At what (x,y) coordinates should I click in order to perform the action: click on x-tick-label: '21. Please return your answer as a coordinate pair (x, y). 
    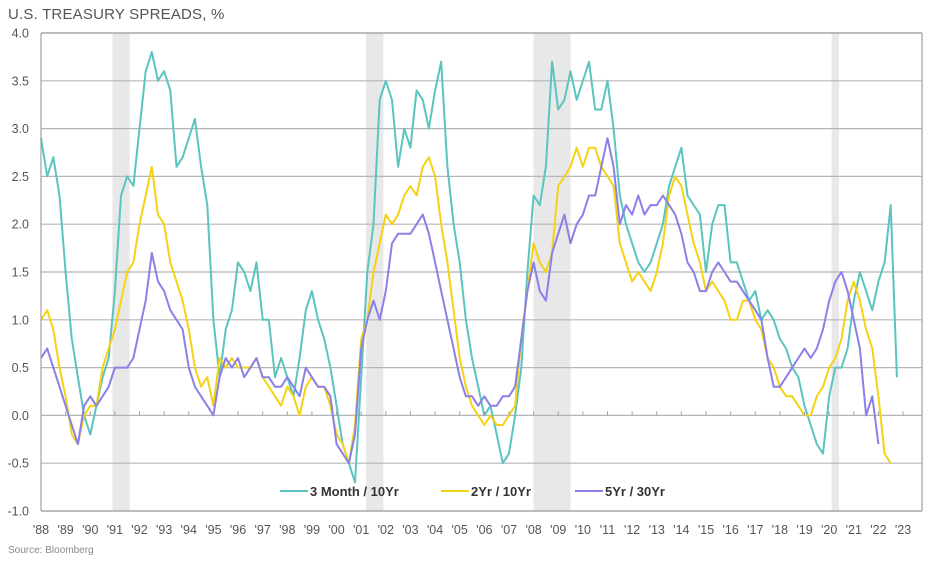
    Looking at the image, I should click on (854, 530).